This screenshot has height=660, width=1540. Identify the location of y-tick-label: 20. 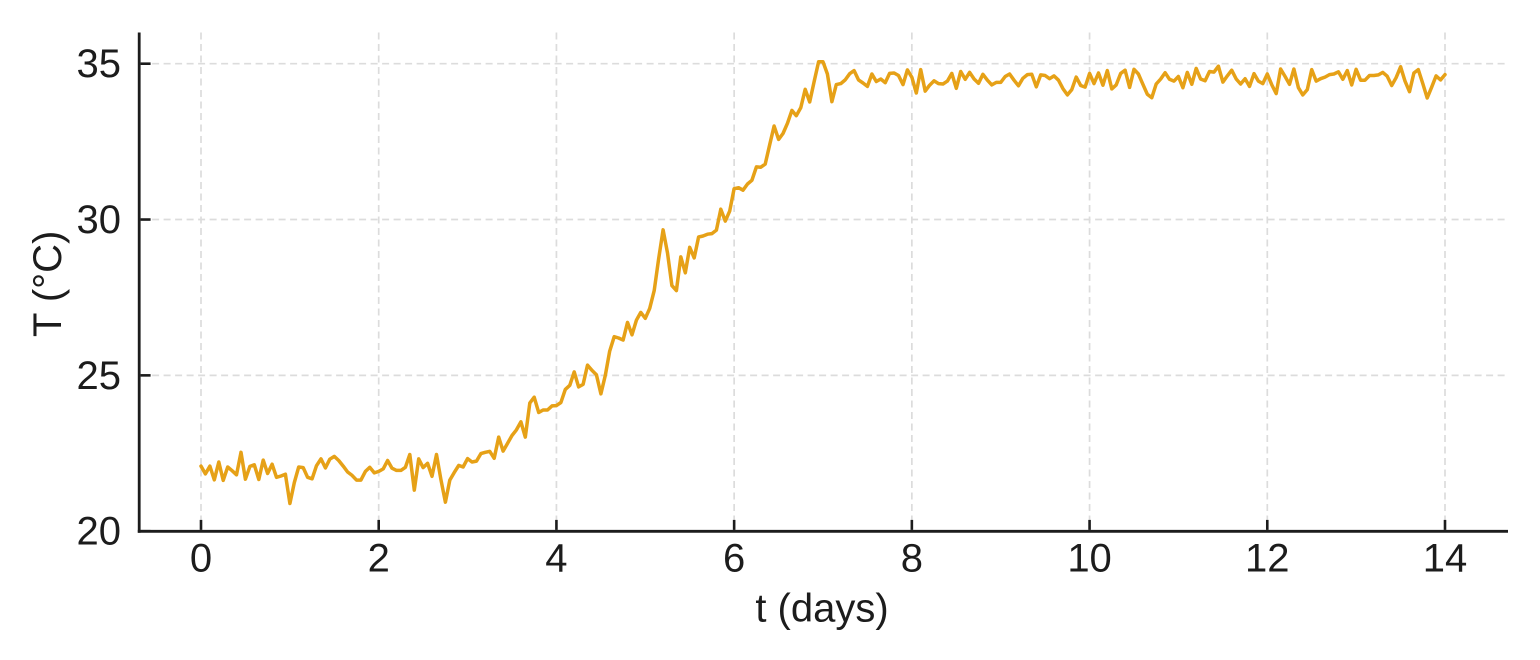
(99, 532).